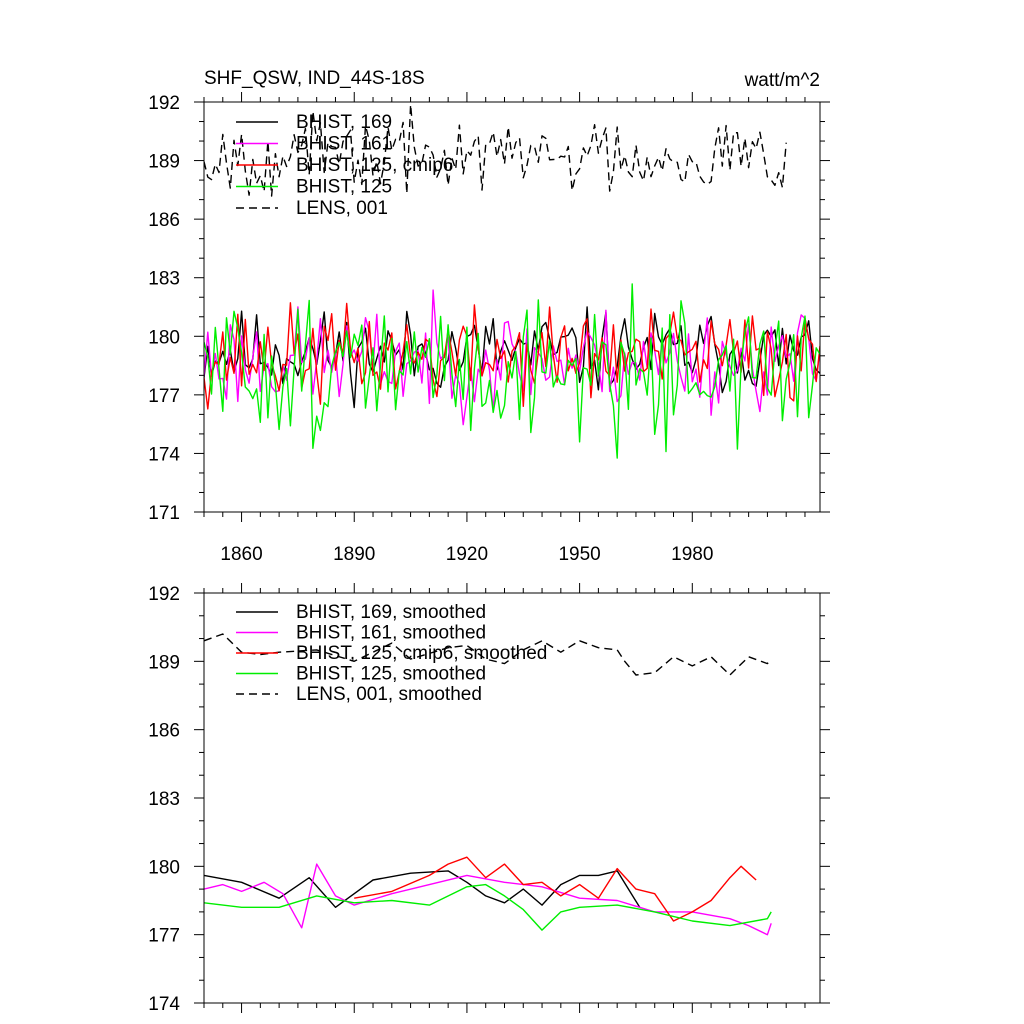 The image size is (1024, 1024). Describe the element at coordinates (344, 144) in the screenshot. I see `legend-label: BHIST, 161` at that location.